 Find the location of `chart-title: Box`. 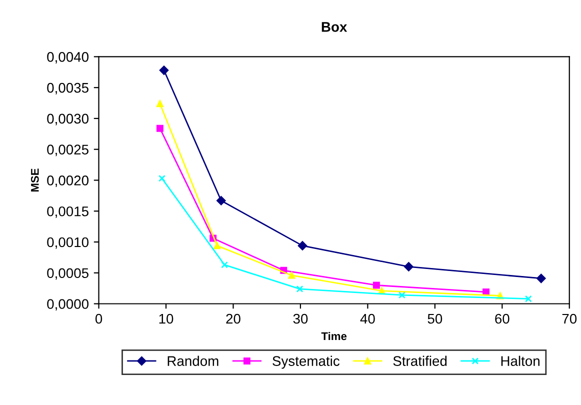

chart-title: Box is located at coordinates (335, 27).